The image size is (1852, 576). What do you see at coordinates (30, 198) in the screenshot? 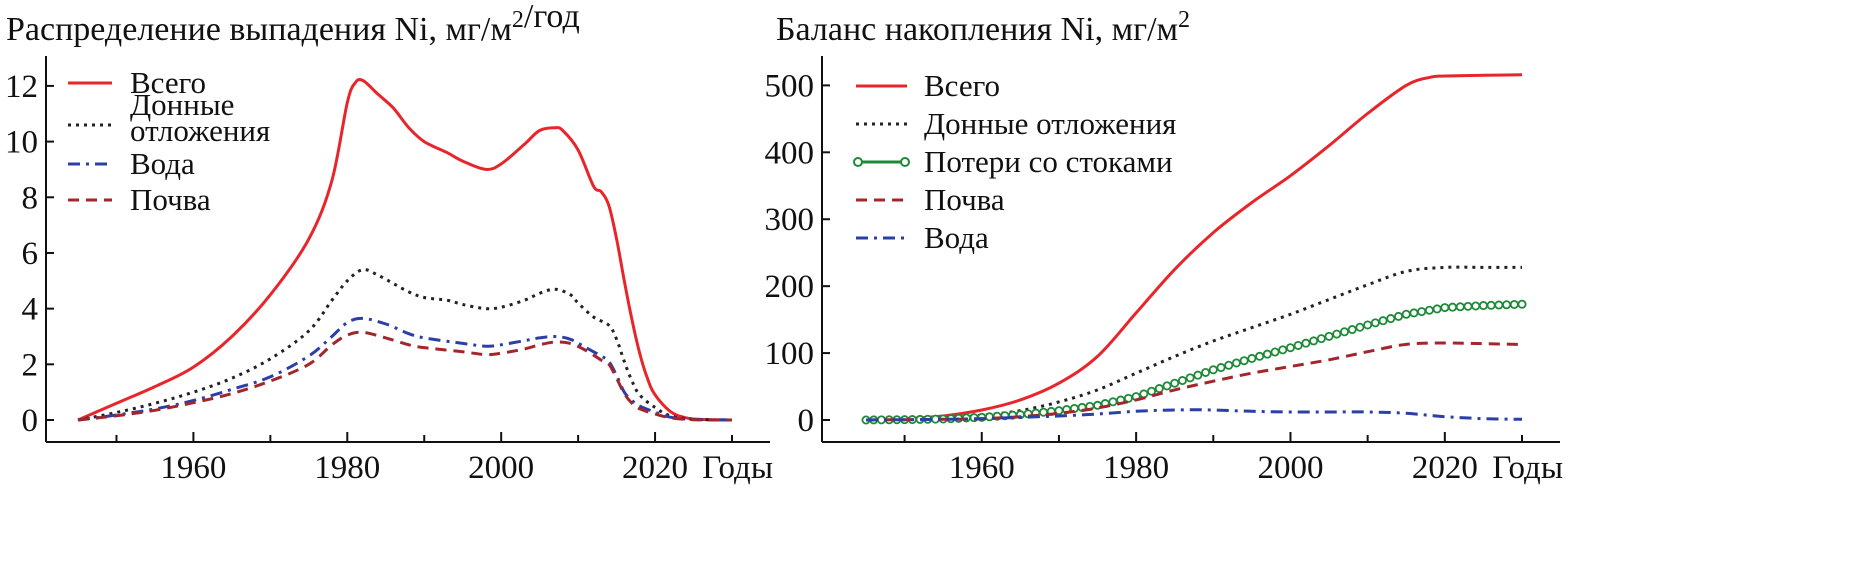
I see `y-tick-label: 8` at bounding box center [30, 198].